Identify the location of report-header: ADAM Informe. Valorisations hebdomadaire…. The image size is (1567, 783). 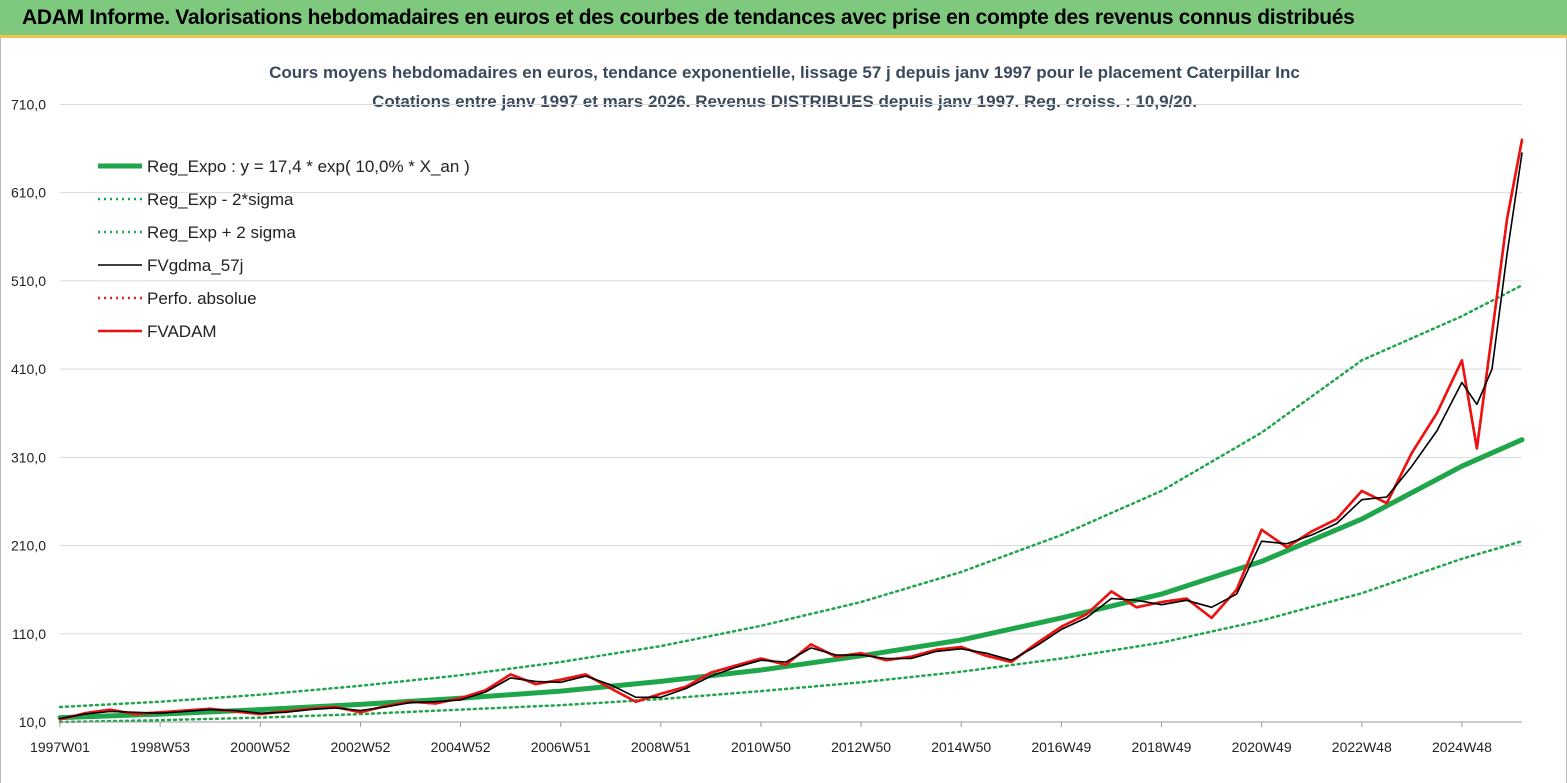
(783, 19).